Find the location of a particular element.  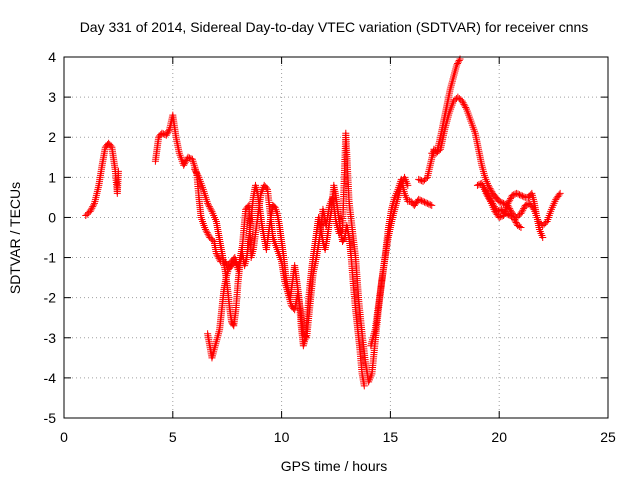

y-tick-label: -2 is located at coordinates (50, 298).